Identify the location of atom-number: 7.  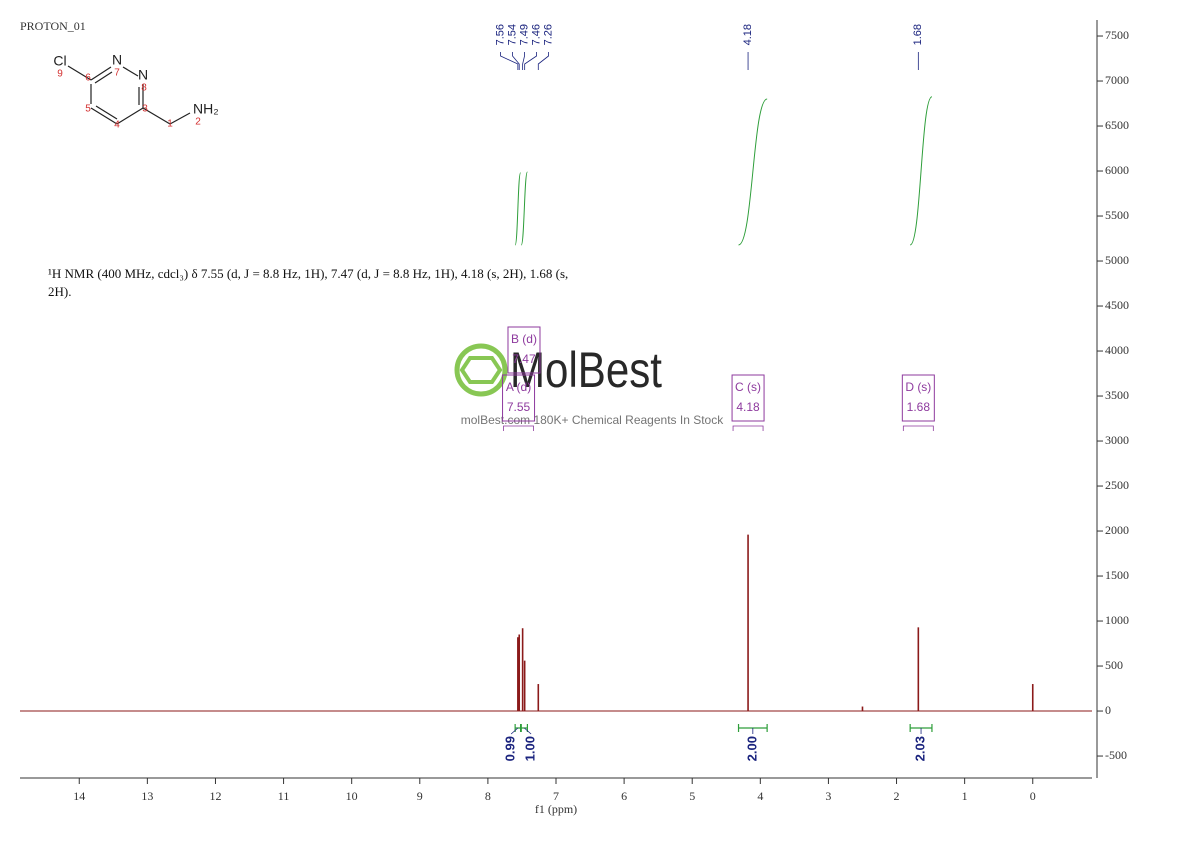
(117, 73).